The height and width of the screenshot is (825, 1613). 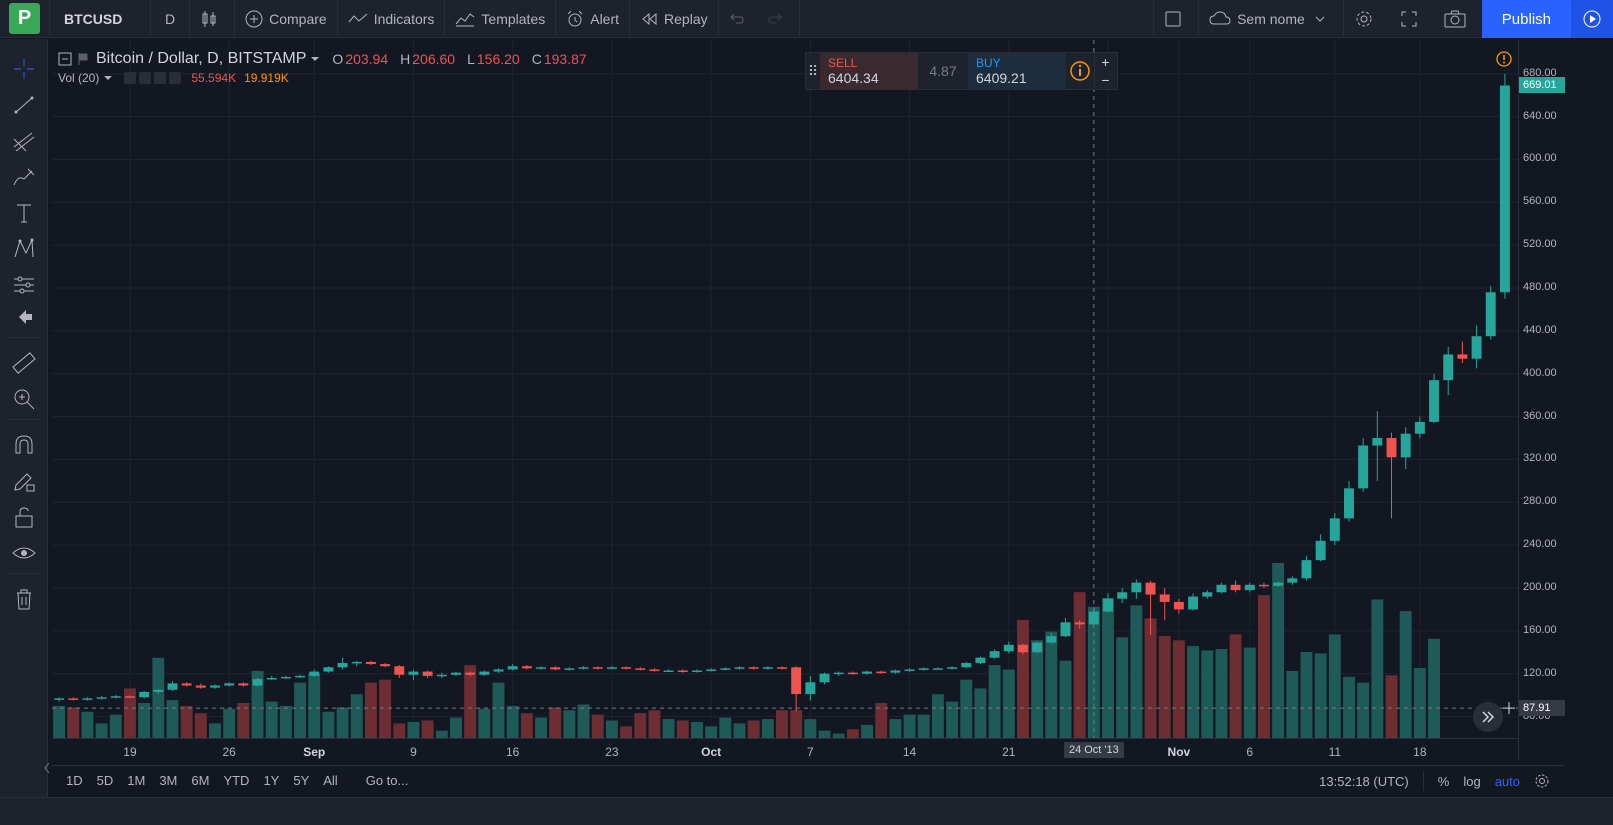 I want to click on collapse-icon, so click(x=65, y=59).